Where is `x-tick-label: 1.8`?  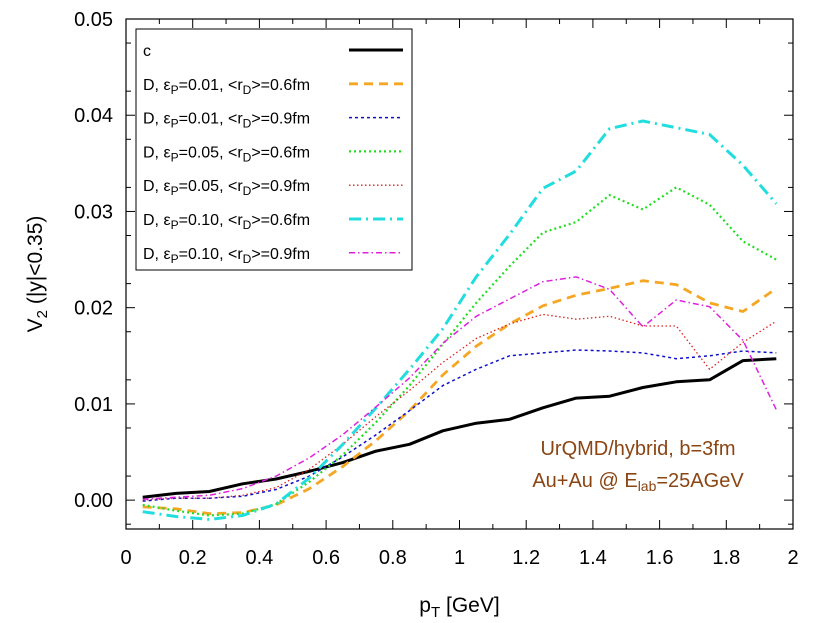 x-tick-label: 1.8 is located at coordinates (726, 558).